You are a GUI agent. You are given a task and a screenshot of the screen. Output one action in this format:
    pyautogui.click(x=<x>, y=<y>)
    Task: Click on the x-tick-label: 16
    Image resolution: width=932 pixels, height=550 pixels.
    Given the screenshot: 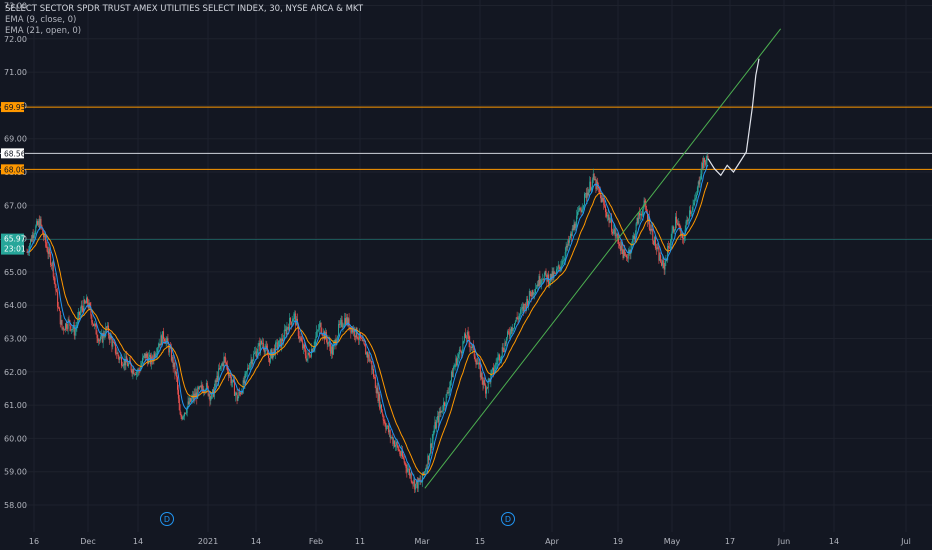 What is the action you would take?
    pyautogui.click(x=34, y=541)
    